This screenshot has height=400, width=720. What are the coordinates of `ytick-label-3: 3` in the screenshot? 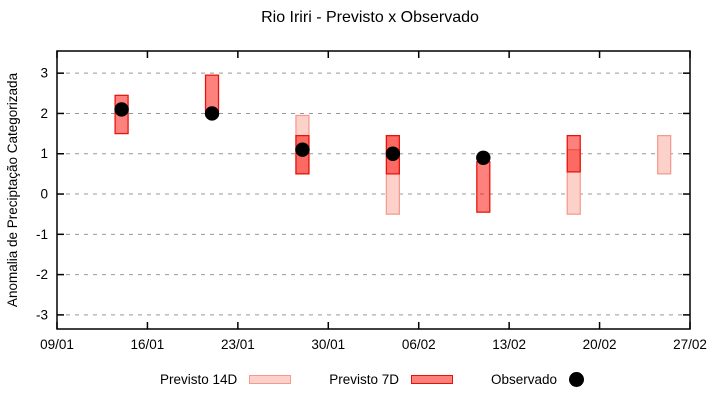 It's located at (44, 73).